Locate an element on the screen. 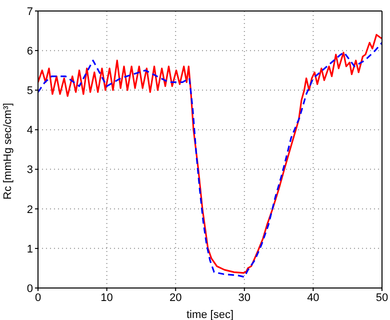  y-tick-label: 5 is located at coordinates (29, 91).